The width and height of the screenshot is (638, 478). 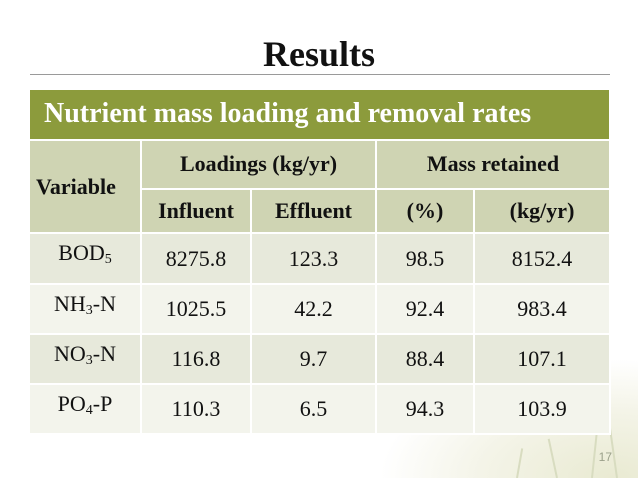 What do you see at coordinates (542, 409) in the screenshot?
I see `kgyr-cell: 103.9` at bounding box center [542, 409].